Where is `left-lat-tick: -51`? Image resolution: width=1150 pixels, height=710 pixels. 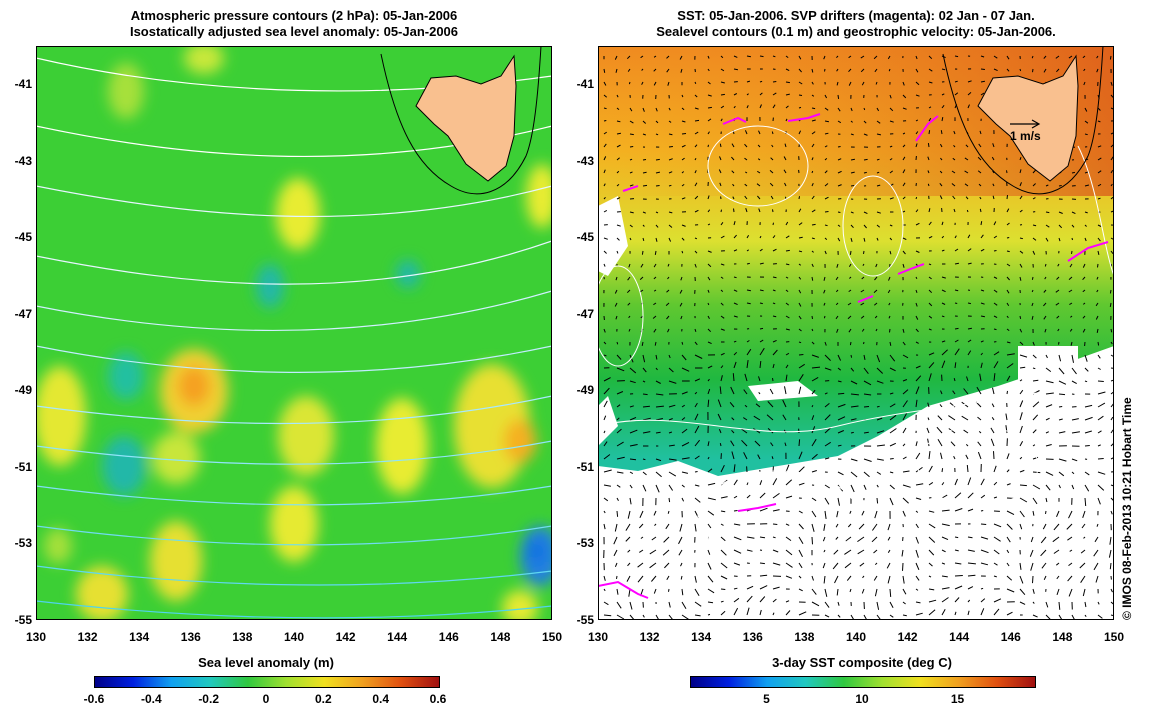
left-lat-tick: -51 is located at coordinates (23, 466).